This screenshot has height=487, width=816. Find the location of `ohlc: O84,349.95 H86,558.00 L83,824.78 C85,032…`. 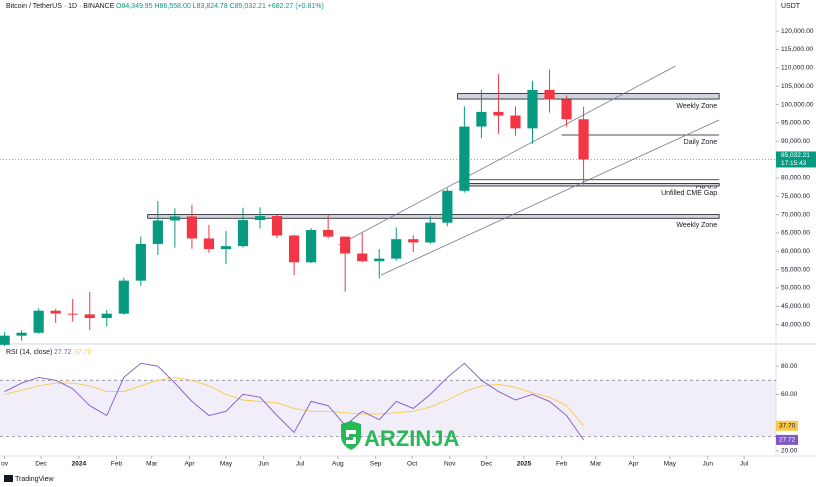

ohlc: O84,349.95 H86,558.00 L83,824.78 C85,032… is located at coordinates (220, 6).